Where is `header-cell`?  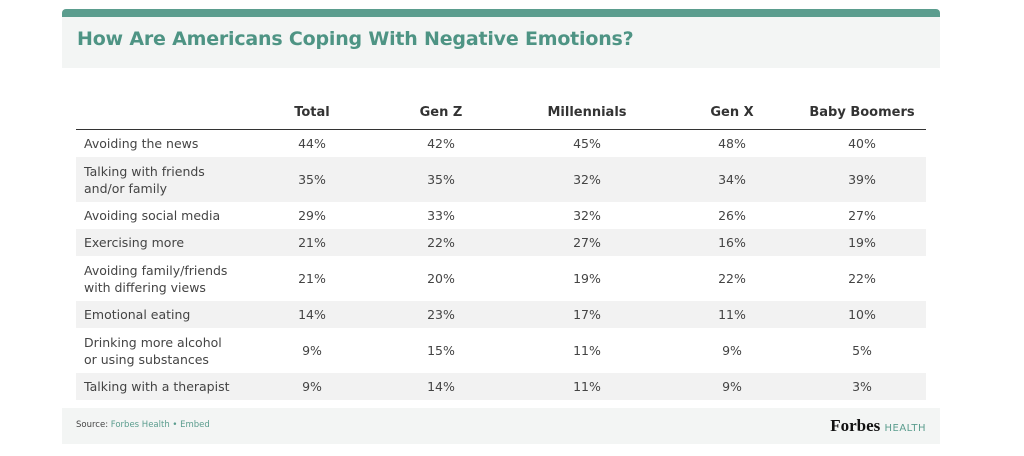
header-cell is located at coordinates (163, 112).